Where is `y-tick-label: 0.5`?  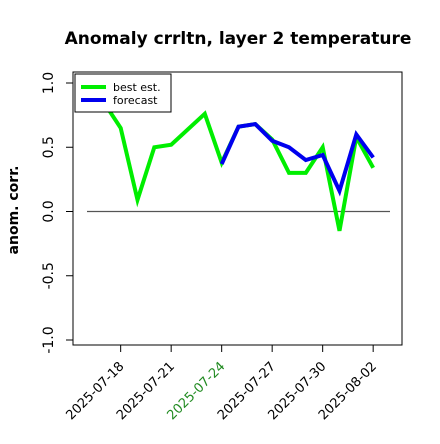 y-tick-label: 0.5 is located at coordinates (49, 147).